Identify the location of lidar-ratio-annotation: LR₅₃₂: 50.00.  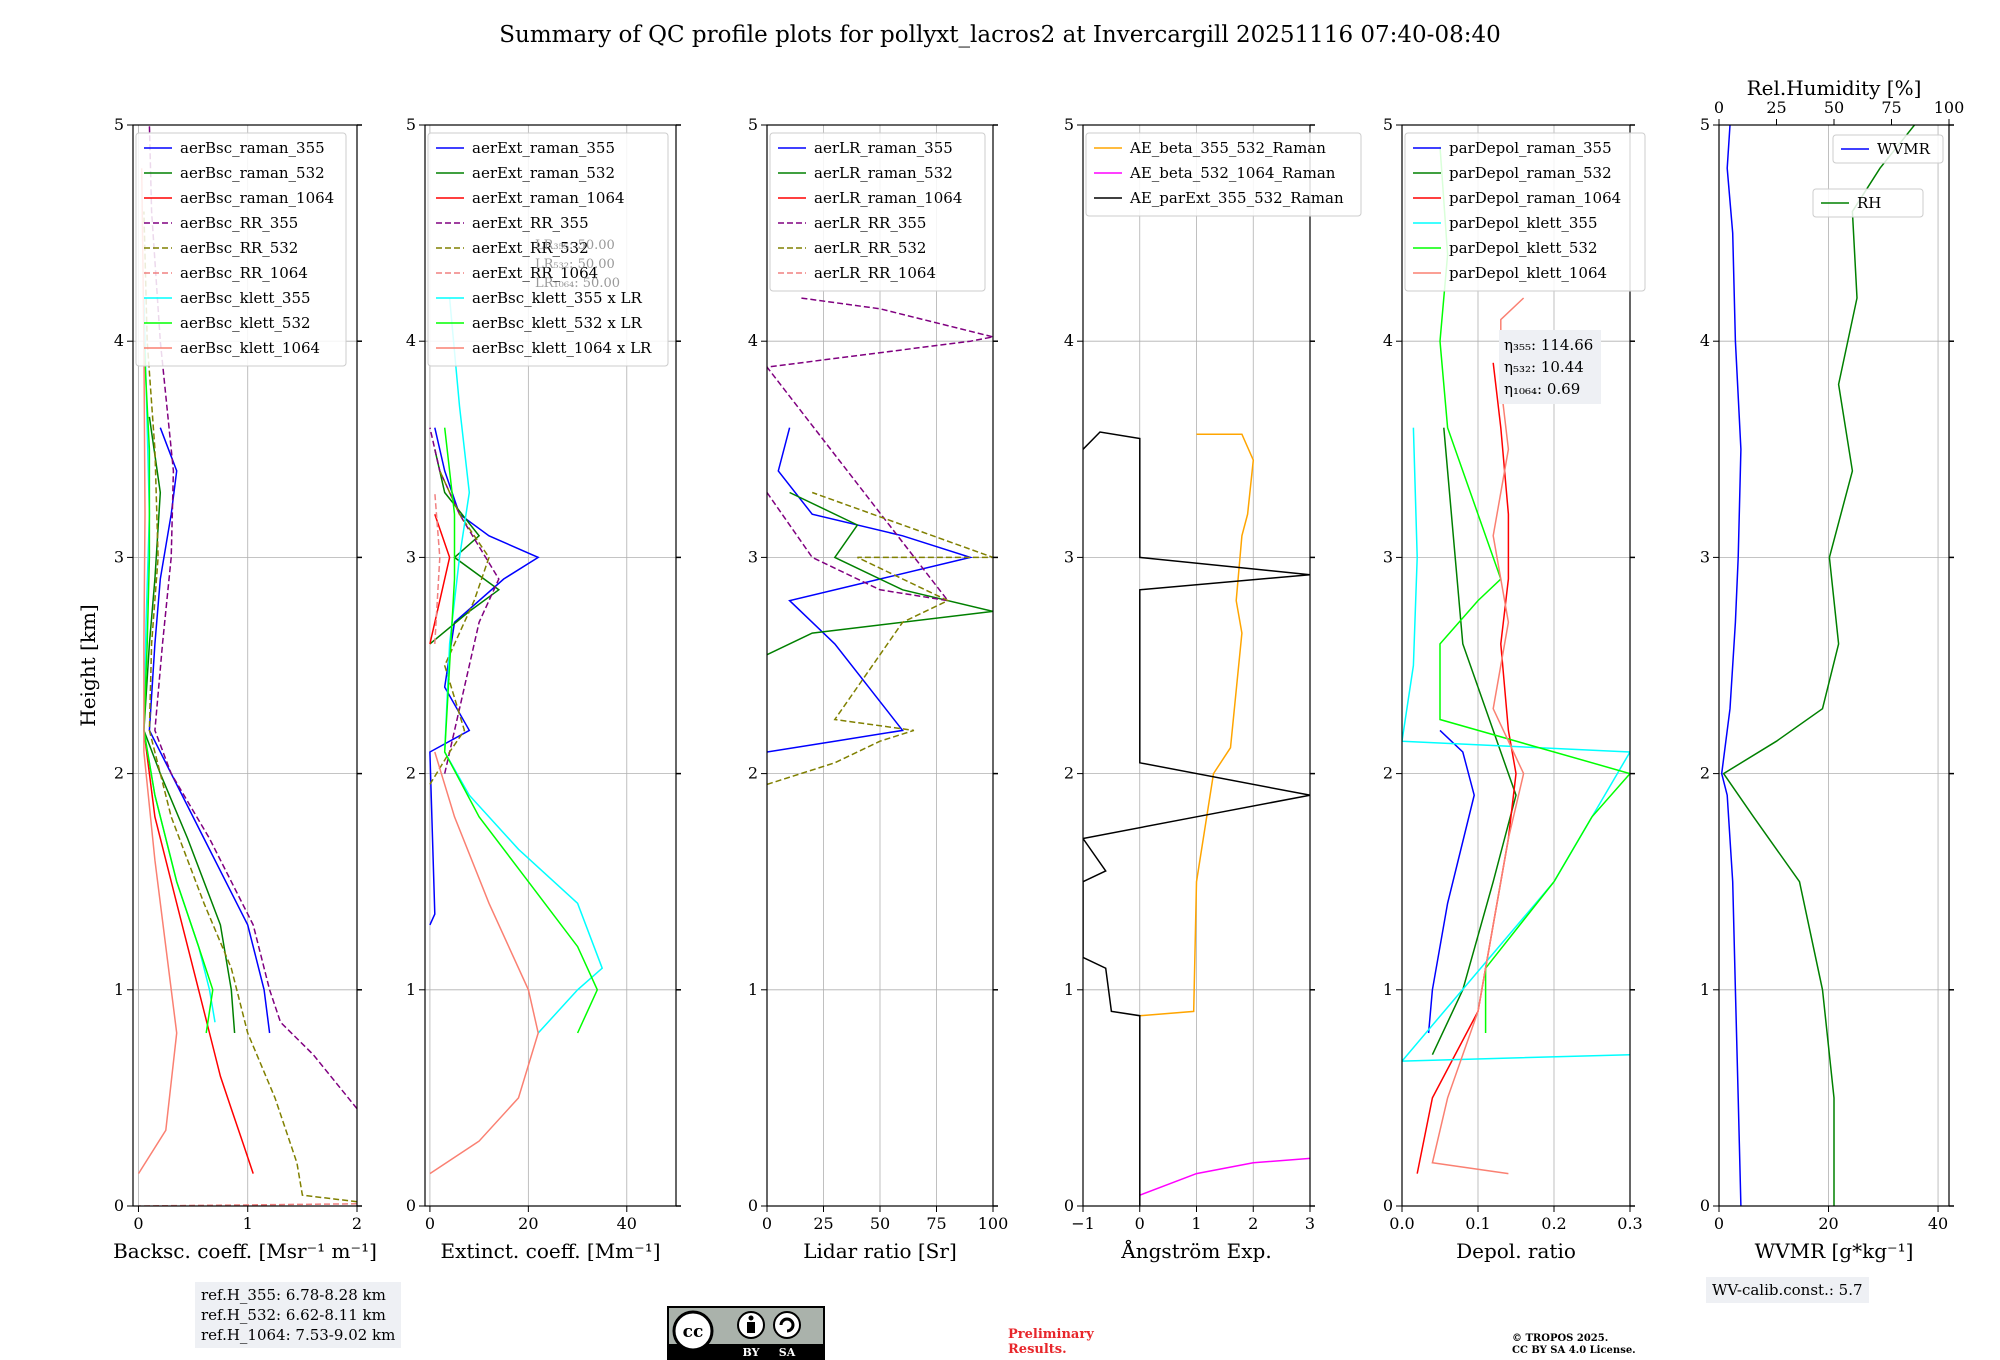
(575, 264).